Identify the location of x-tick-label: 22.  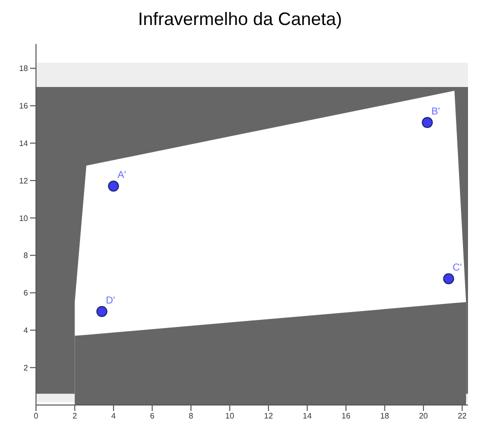
(463, 416).